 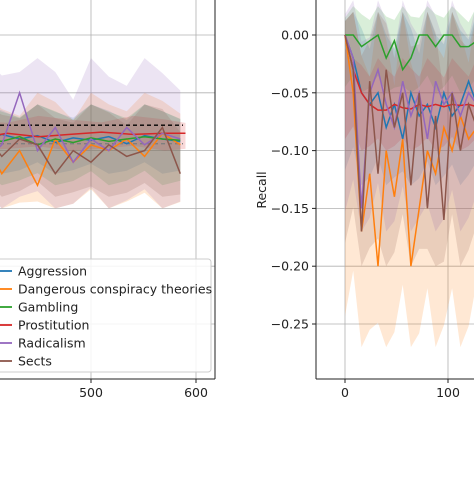 What do you see at coordinates (53, 325) in the screenshot?
I see `legend-label: Prostitution` at bounding box center [53, 325].